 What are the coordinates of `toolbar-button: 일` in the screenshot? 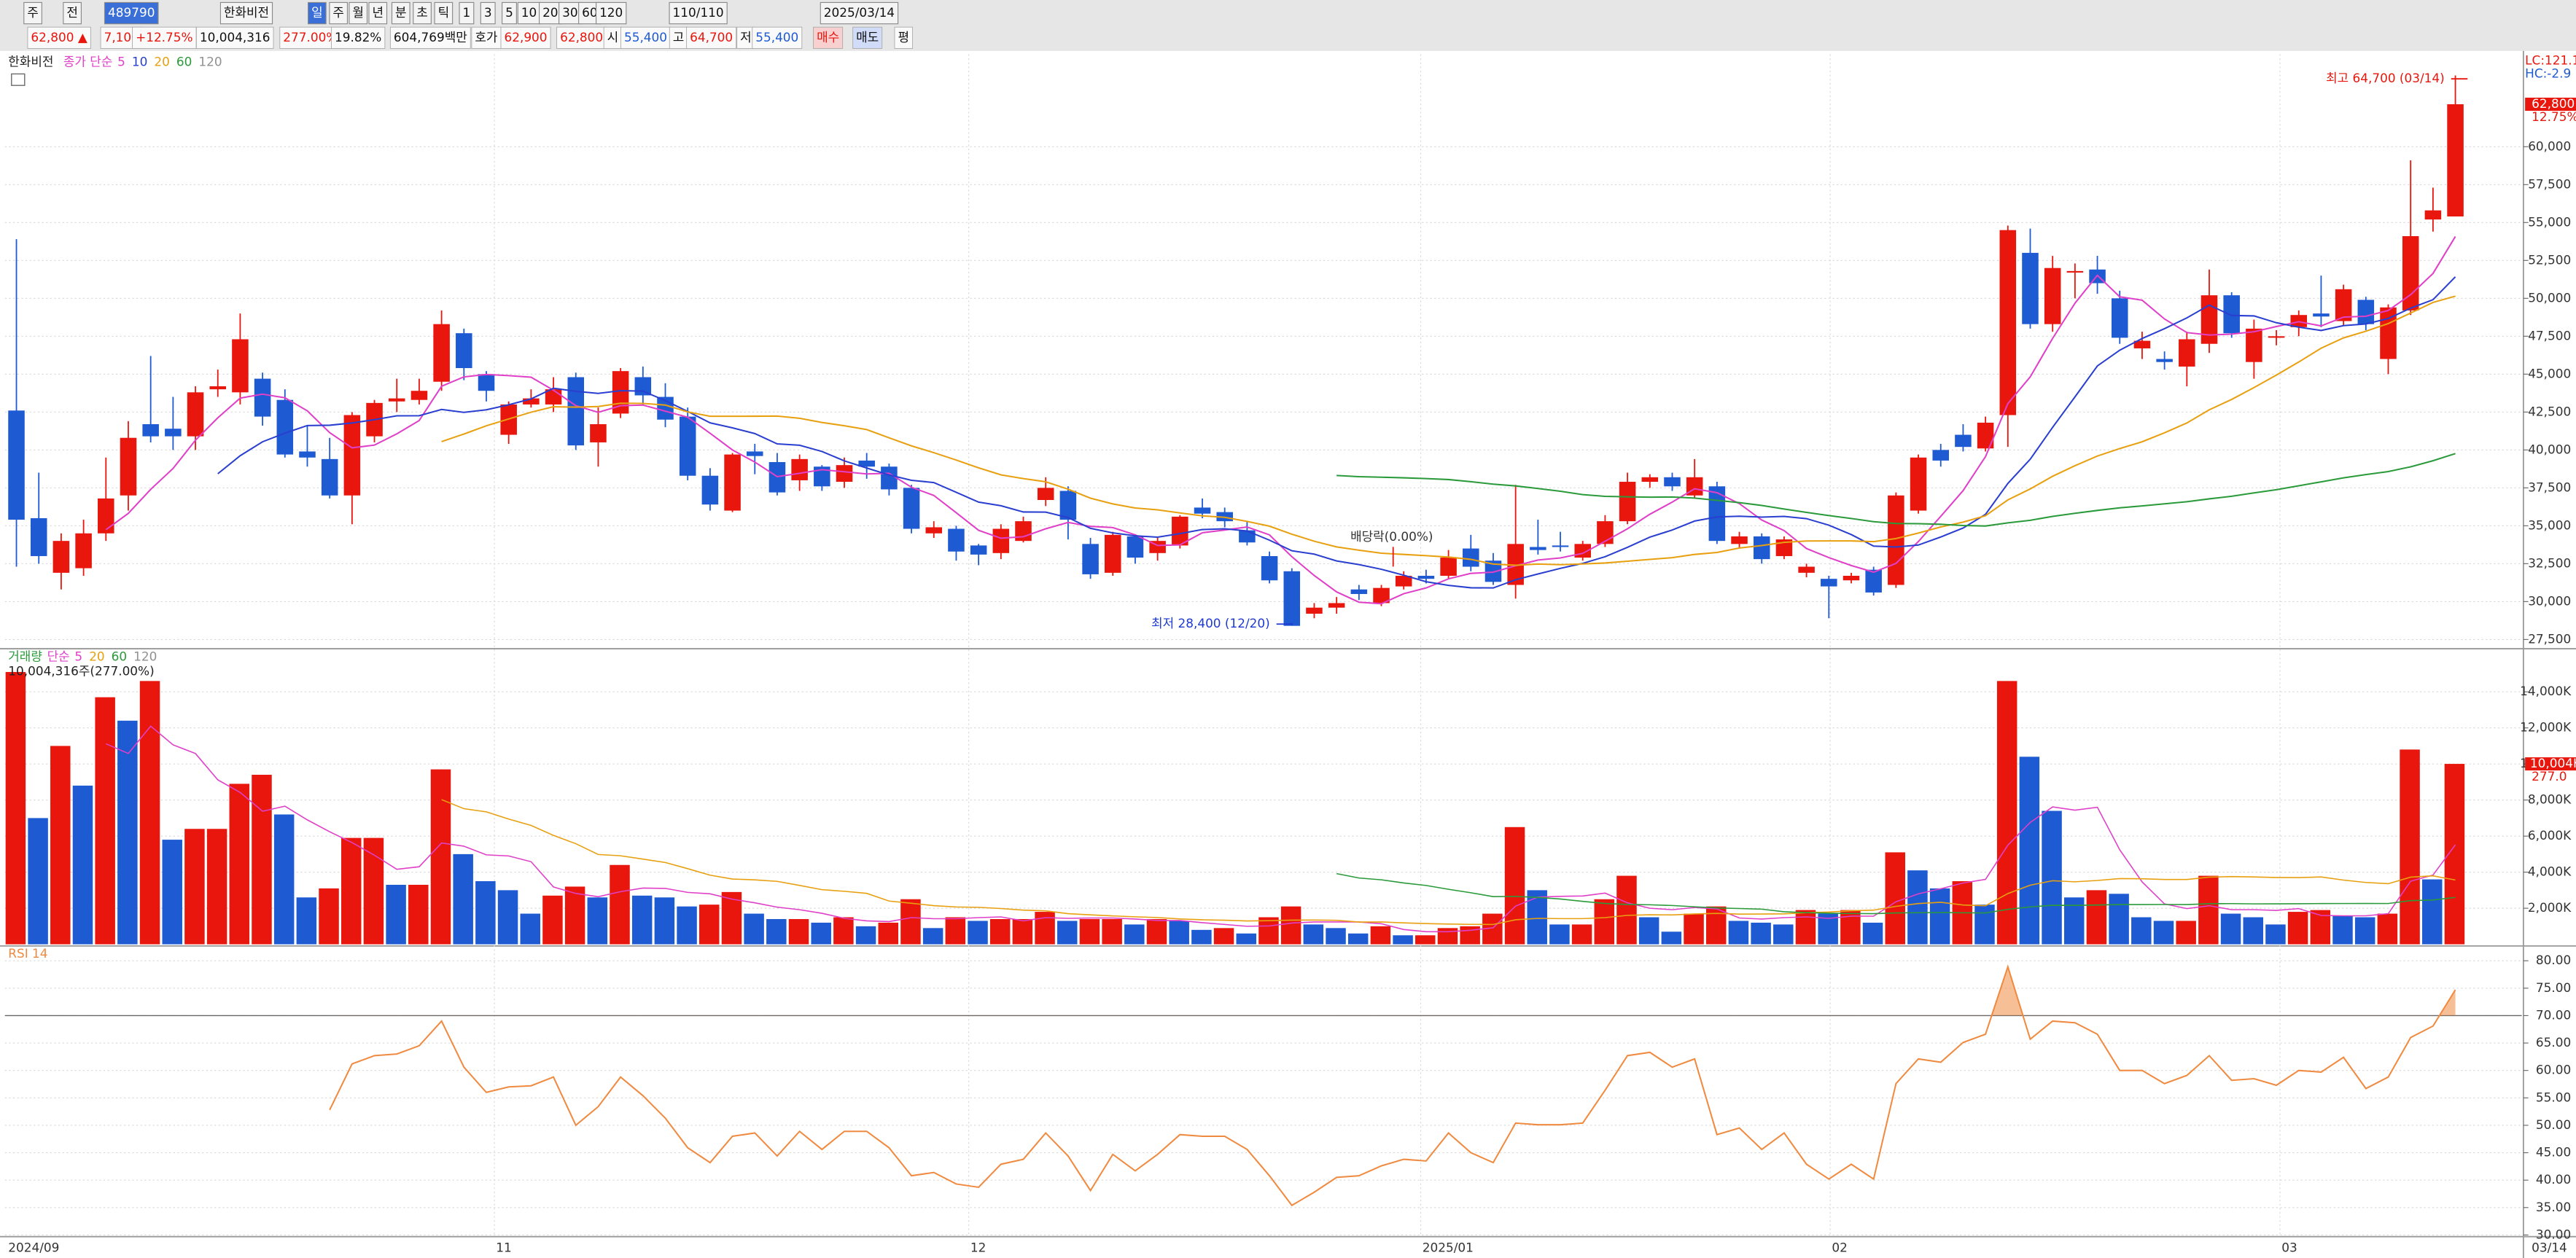 It's located at (317, 12).